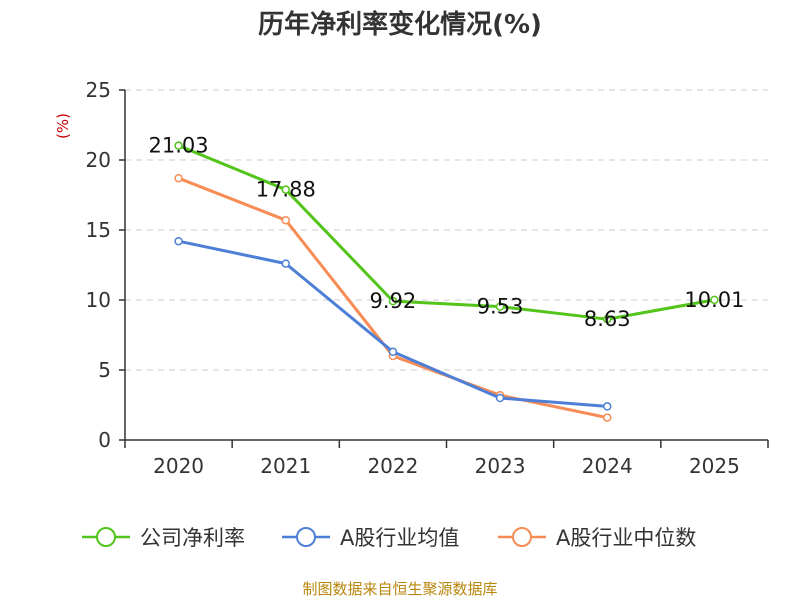 The image size is (800, 600). What do you see at coordinates (399, 538) in the screenshot?
I see `legend-label: A股行业均值` at bounding box center [399, 538].